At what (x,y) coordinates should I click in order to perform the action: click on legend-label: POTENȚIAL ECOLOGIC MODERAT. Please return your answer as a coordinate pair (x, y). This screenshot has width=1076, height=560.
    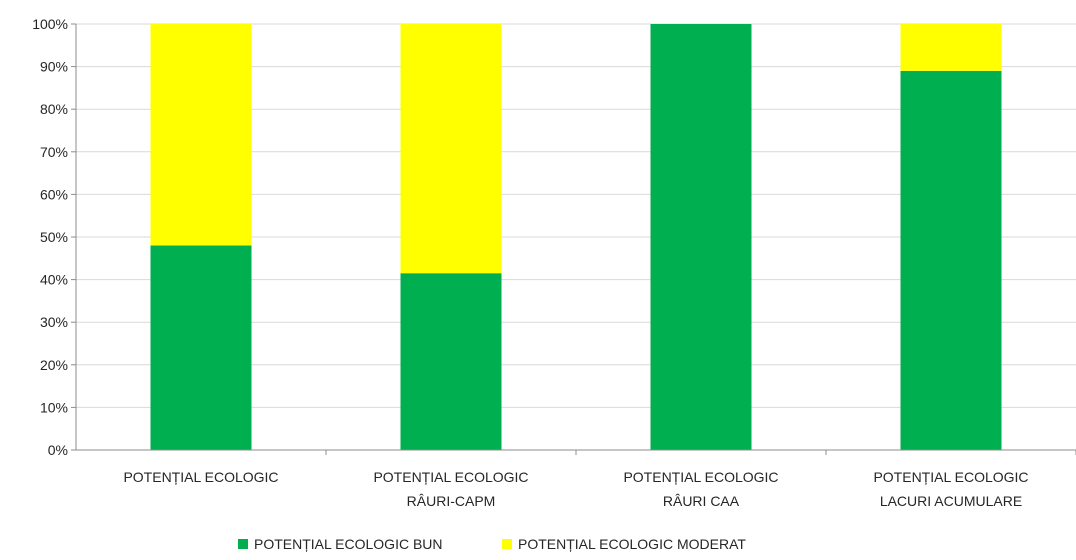
    Looking at the image, I should click on (632, 544).